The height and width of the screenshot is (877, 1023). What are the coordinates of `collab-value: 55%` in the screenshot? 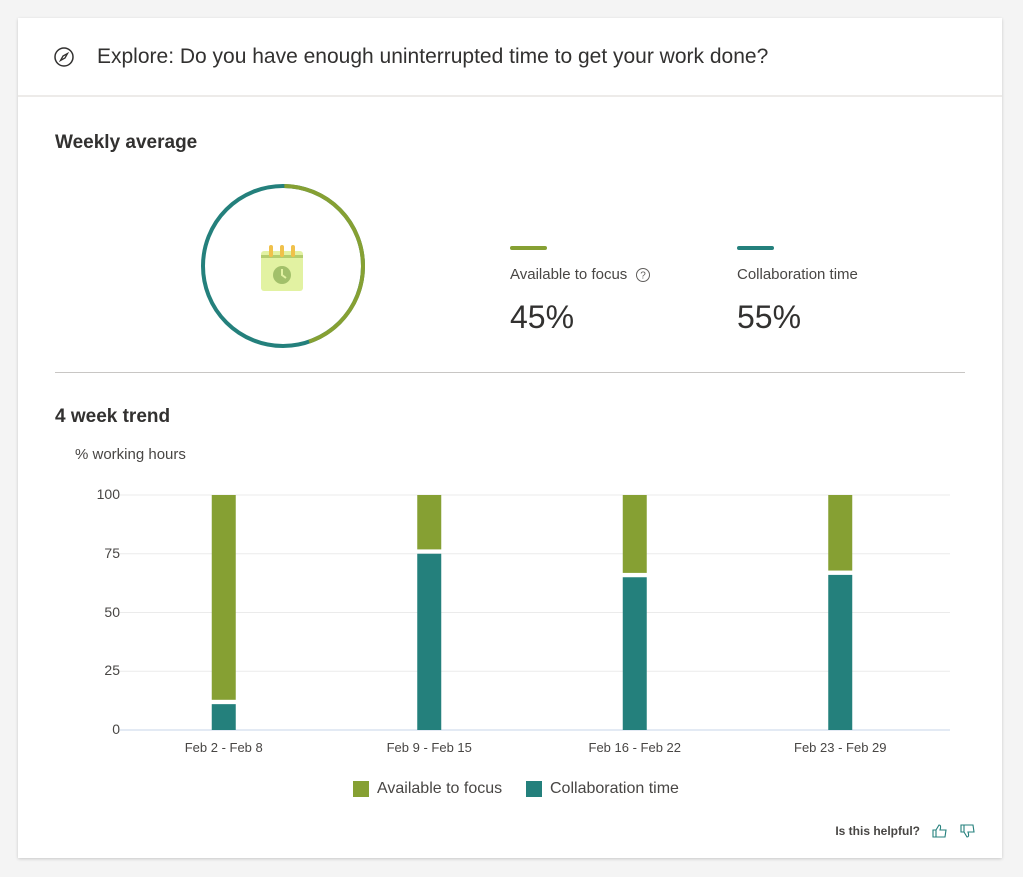 It's located at (769, 317).